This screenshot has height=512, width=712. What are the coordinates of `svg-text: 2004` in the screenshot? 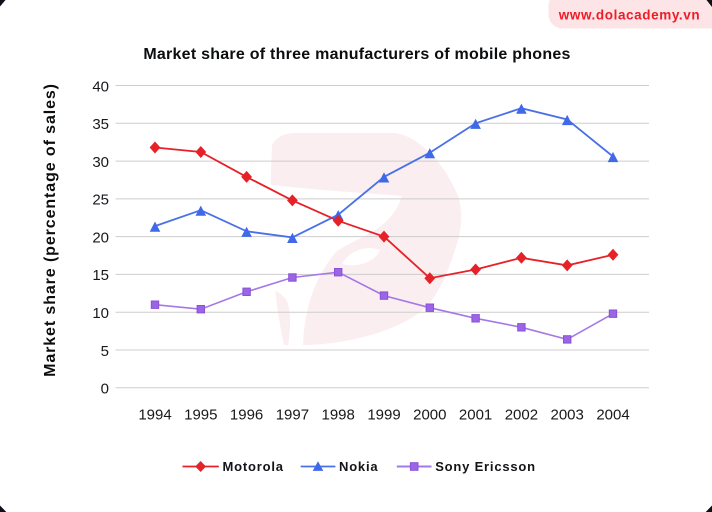 It's located at (612, 415).